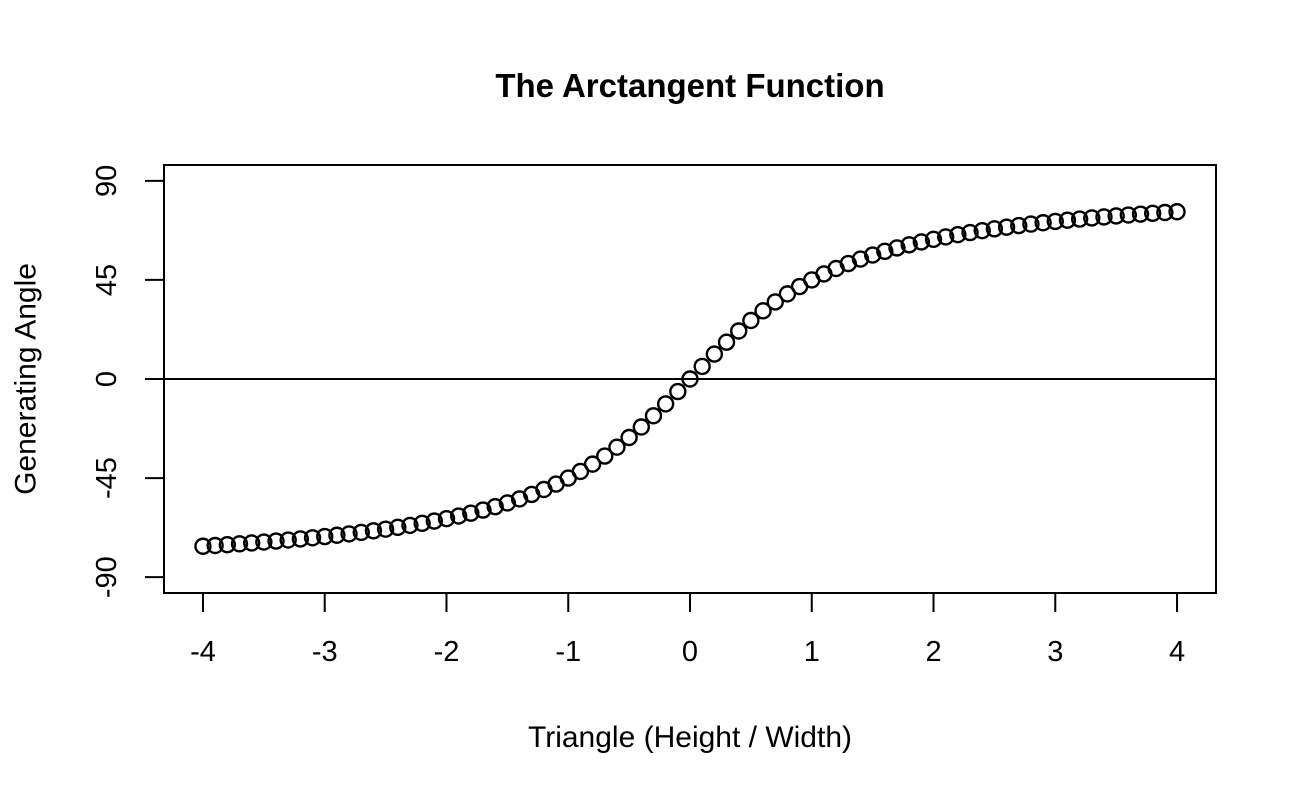 Image resolution: width=1300 pixels, height=800 pixels. Describe the element at coordinates (26, 379) in the screenshot. I see `y-axis-title: Generating Angle` at that location.